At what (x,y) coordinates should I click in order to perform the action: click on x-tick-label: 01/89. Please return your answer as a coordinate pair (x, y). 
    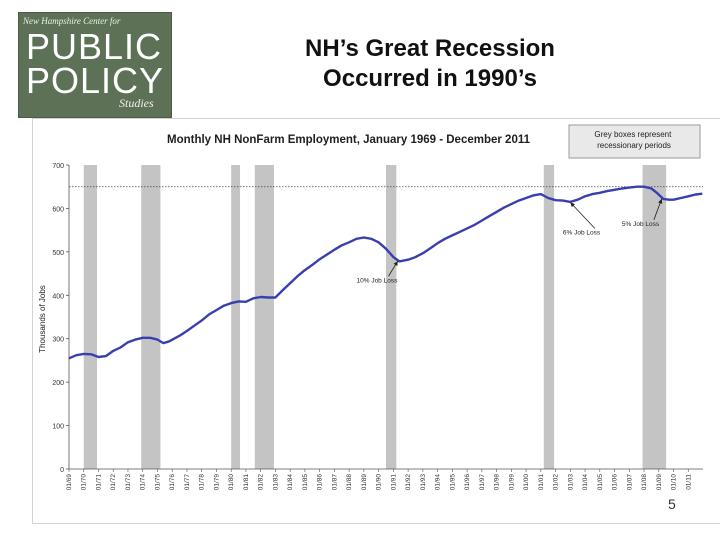
    Looking at the image, I should click on (364, 482).